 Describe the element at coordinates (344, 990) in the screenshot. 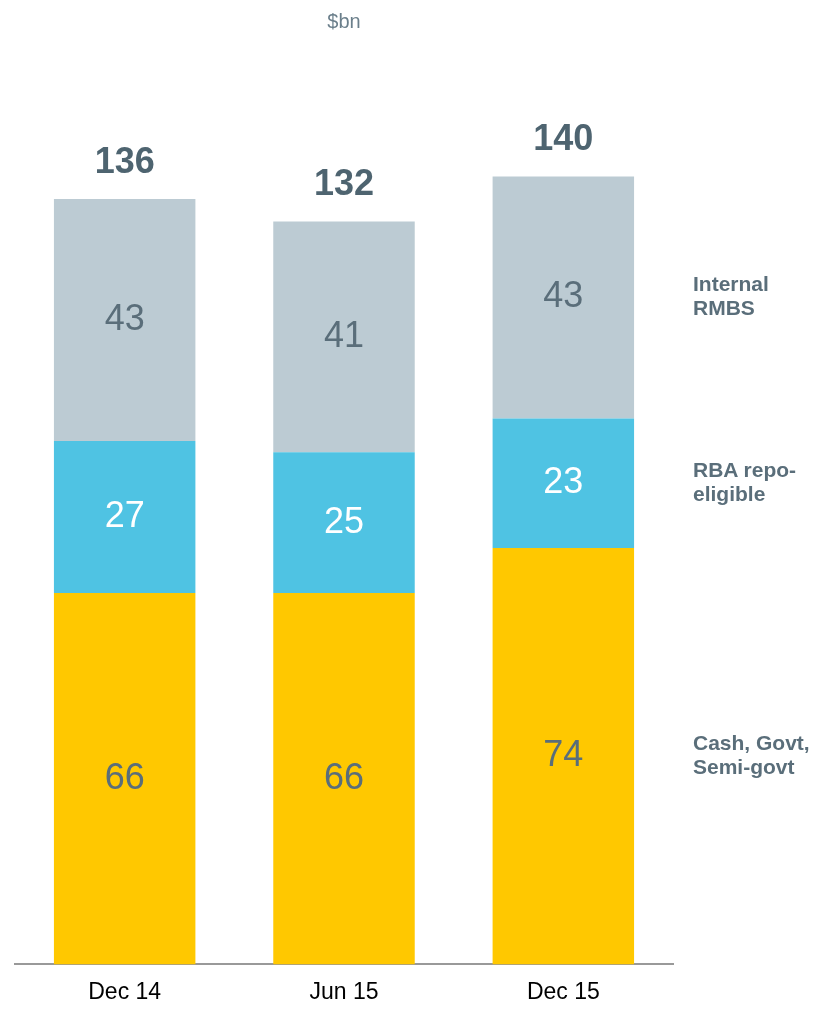

I see `x-tick-label: Jun 15` at that location.